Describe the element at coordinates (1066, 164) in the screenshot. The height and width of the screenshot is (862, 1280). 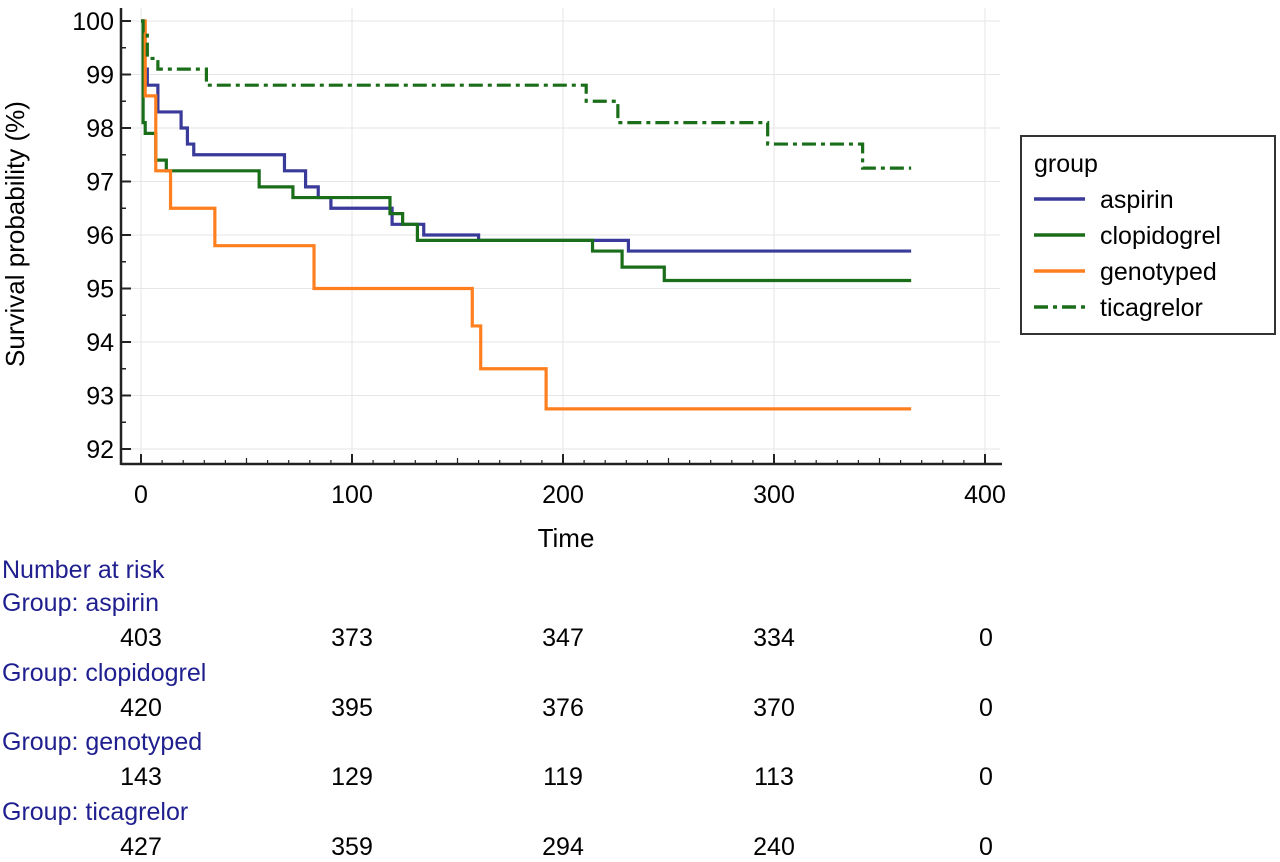
I see `legend-title: group` at that location.